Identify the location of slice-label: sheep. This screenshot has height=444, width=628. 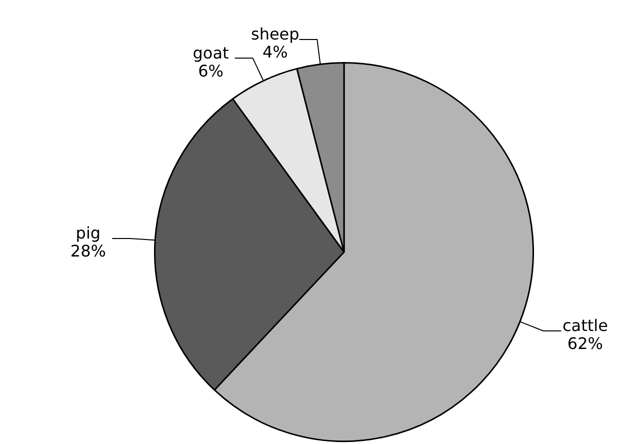
(275, 34).